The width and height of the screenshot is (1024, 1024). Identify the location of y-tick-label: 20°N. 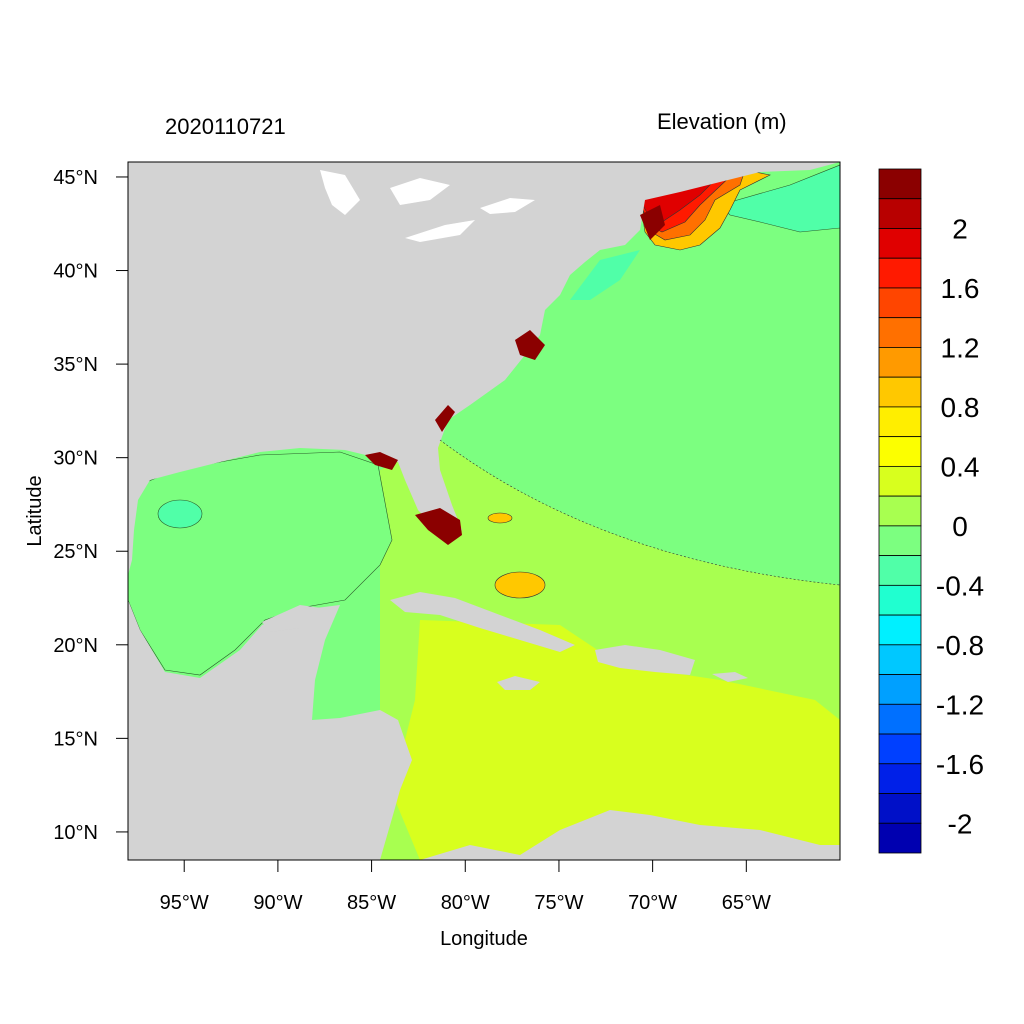
(75, 646).